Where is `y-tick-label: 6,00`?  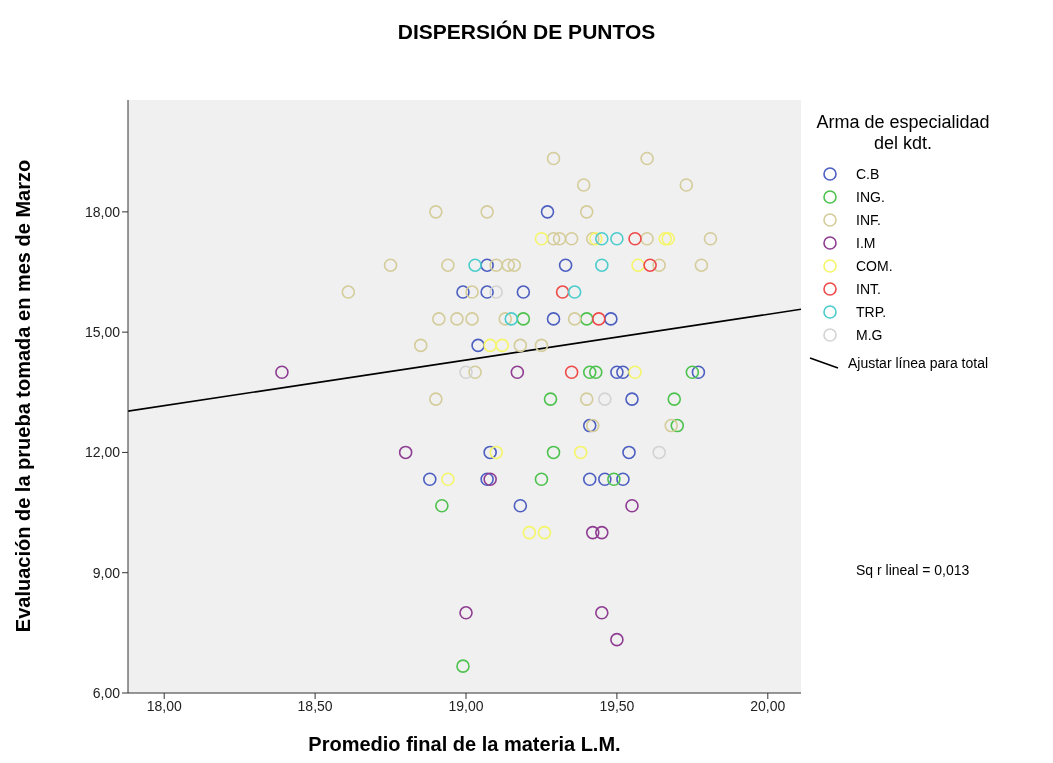
y-tick-label: 6,00 is located at coordinates (106, 692).